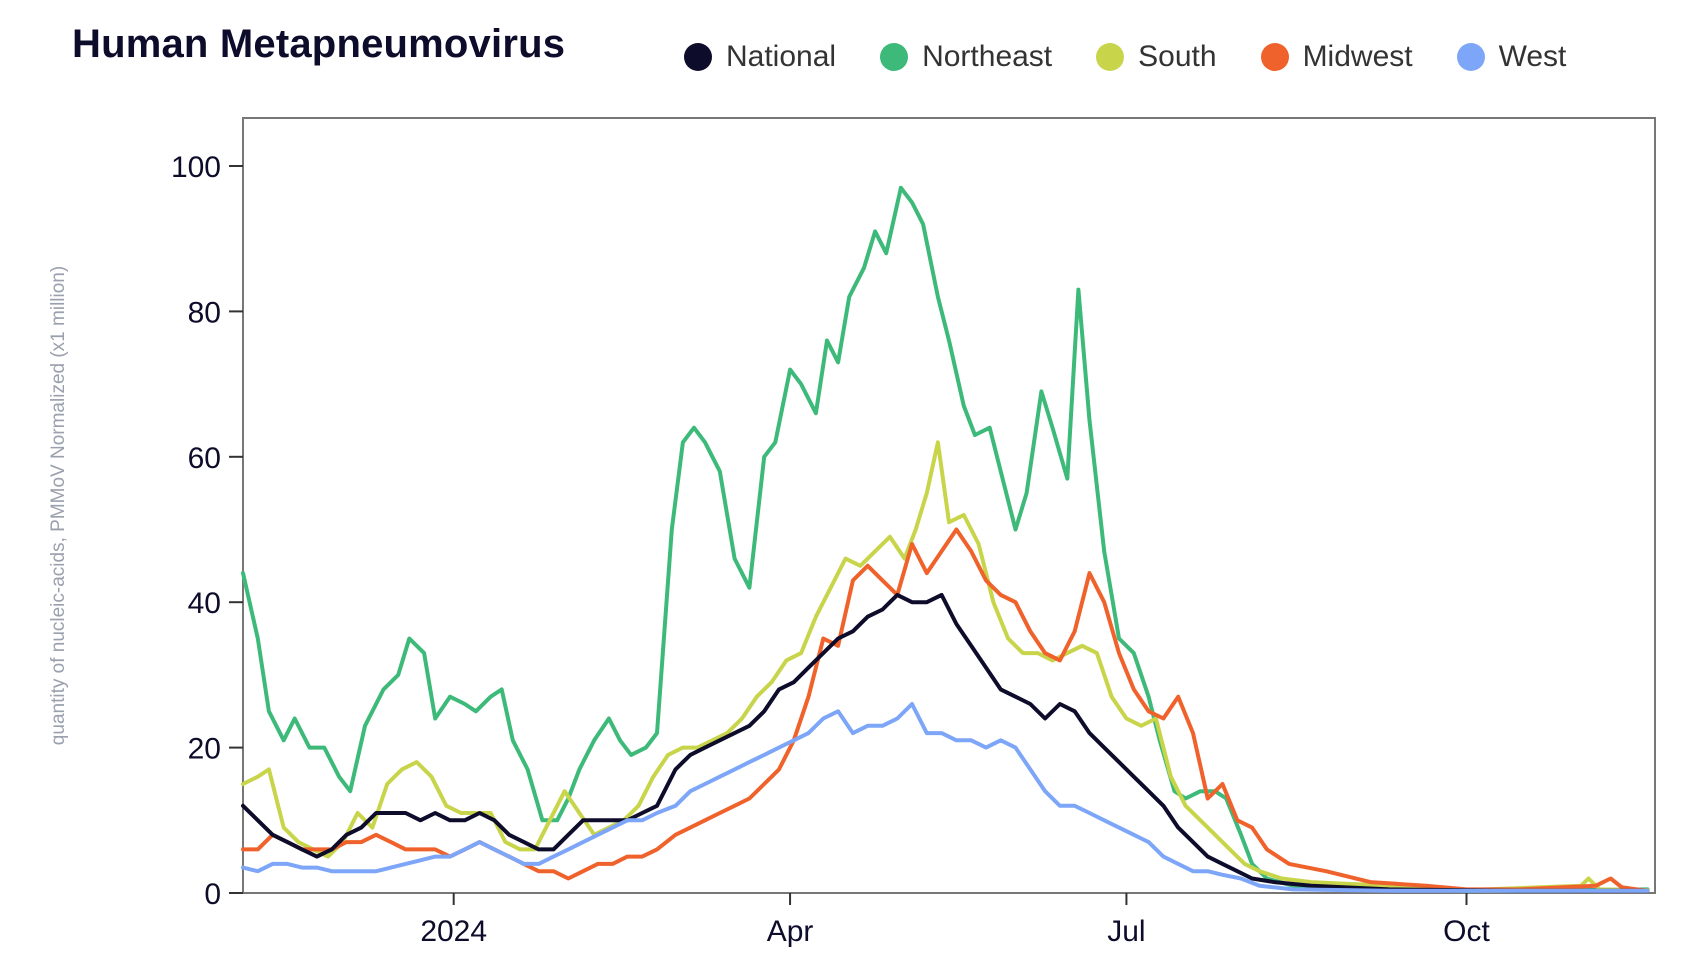 The height and width of the screenshot is (972, 1696). I want to click on x-tick-label: Apr, so click(790, 931).